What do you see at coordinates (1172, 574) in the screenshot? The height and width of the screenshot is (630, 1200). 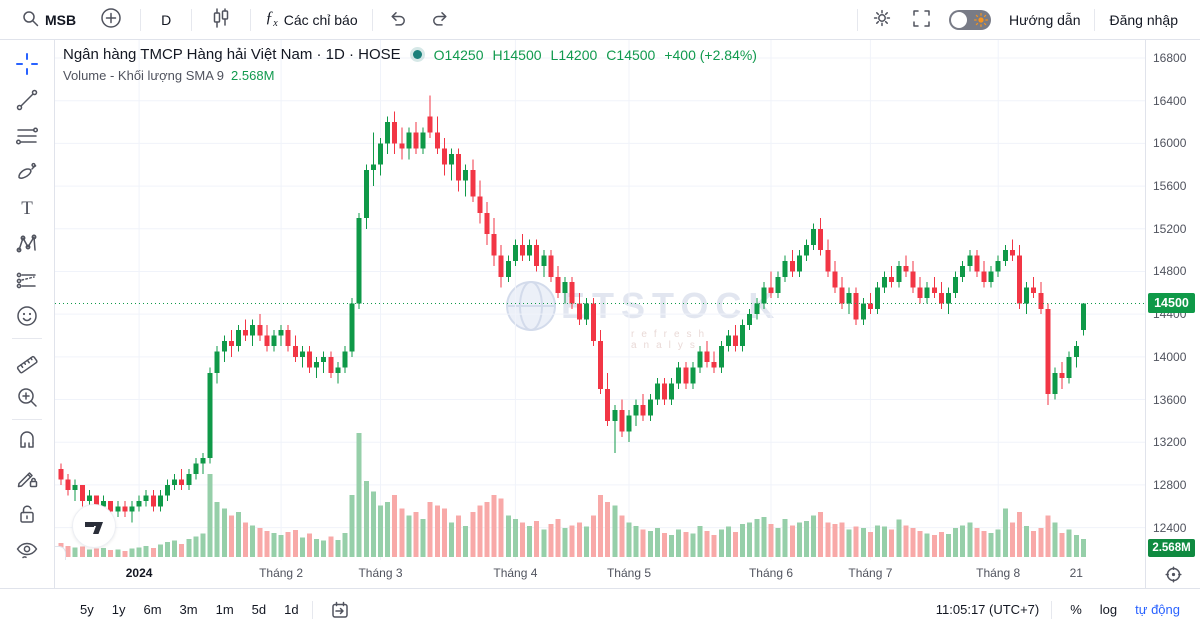 I see `axis-settings-button` at bounding box center [1172, 574].